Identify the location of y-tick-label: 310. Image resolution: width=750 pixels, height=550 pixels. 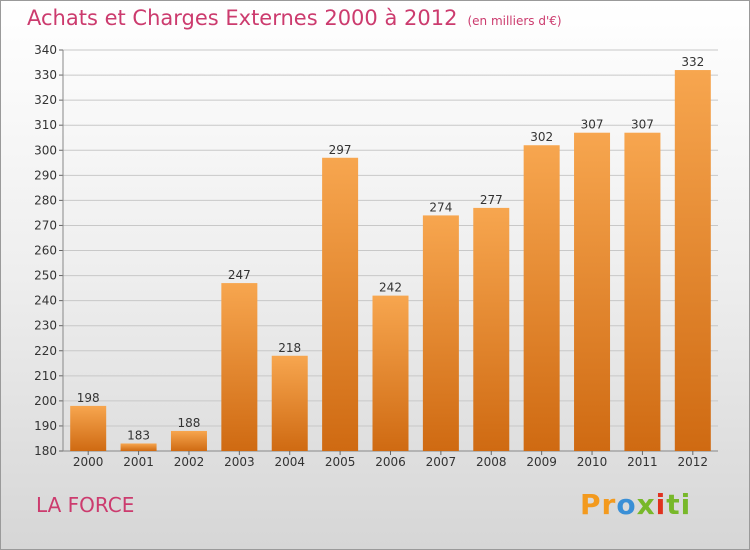
(45, 125).